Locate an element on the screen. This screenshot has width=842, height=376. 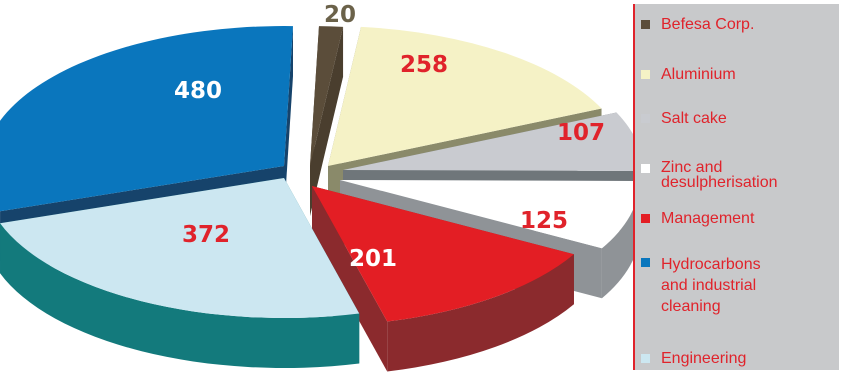
legend-item-hydrocarbons: Hydrocarbons and industrial cleaning is located at coordinates (701, 285).